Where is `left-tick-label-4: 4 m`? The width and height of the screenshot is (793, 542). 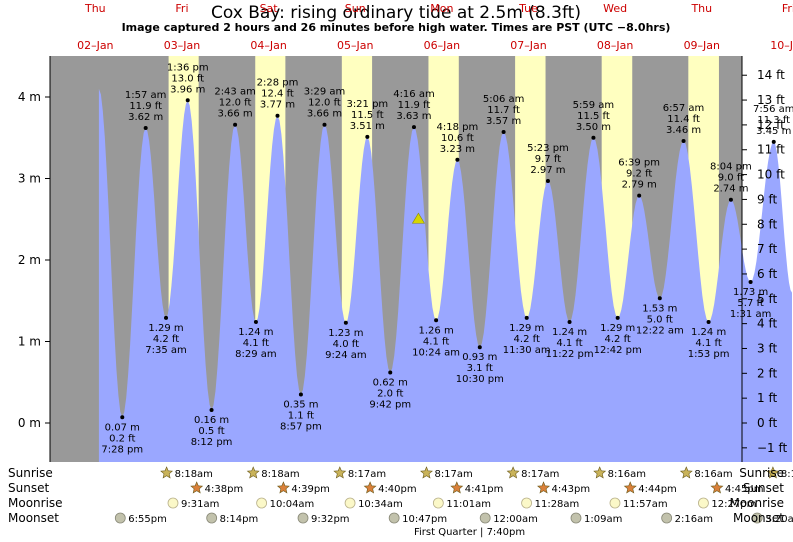
left-tick-label-4: 4 m is located at coordinates (29, 97).